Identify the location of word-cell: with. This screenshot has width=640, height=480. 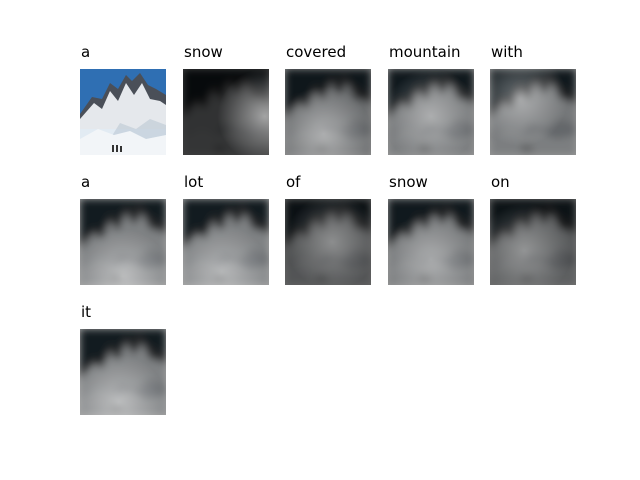
(535, 103).